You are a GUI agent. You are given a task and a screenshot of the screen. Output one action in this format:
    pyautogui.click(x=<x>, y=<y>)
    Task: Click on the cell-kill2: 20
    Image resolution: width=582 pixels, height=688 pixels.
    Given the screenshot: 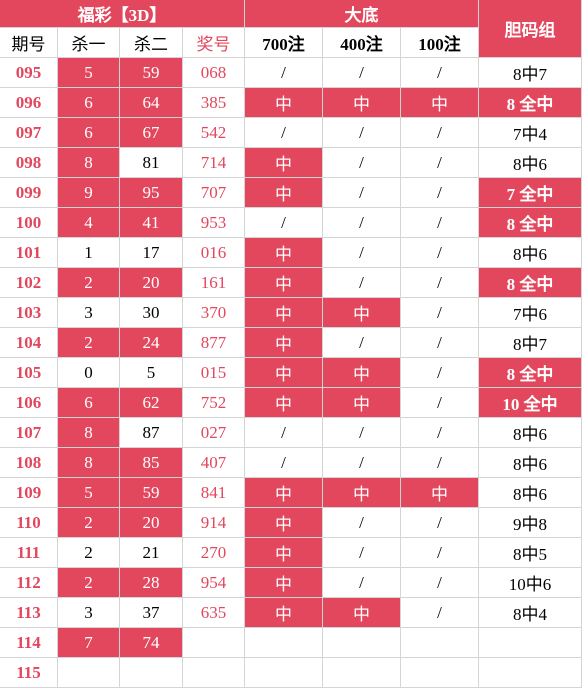 What is the action you would take?
    pyautogui.click(x=151, y=523)
    